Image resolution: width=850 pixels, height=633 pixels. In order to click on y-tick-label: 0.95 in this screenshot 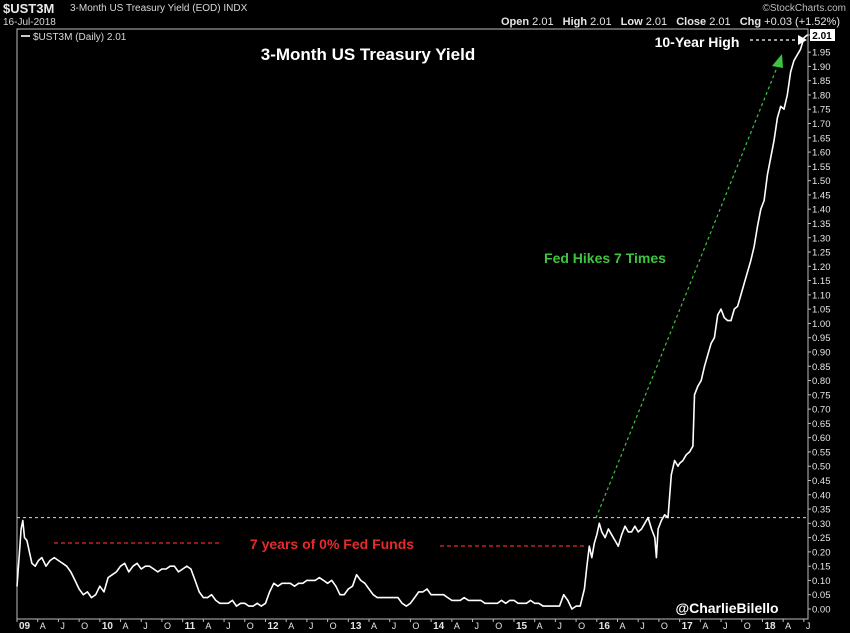, I will do `click(821, 338)`.